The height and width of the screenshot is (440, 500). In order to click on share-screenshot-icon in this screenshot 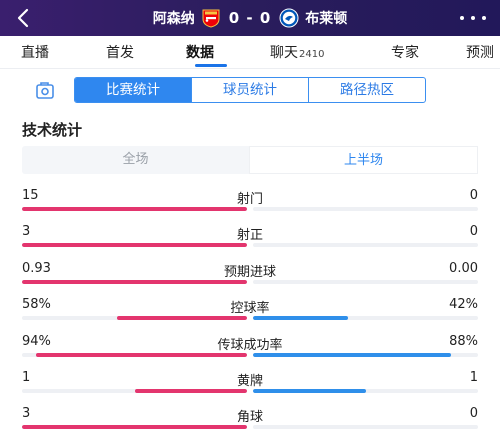, I will do `click(46, 91)`.